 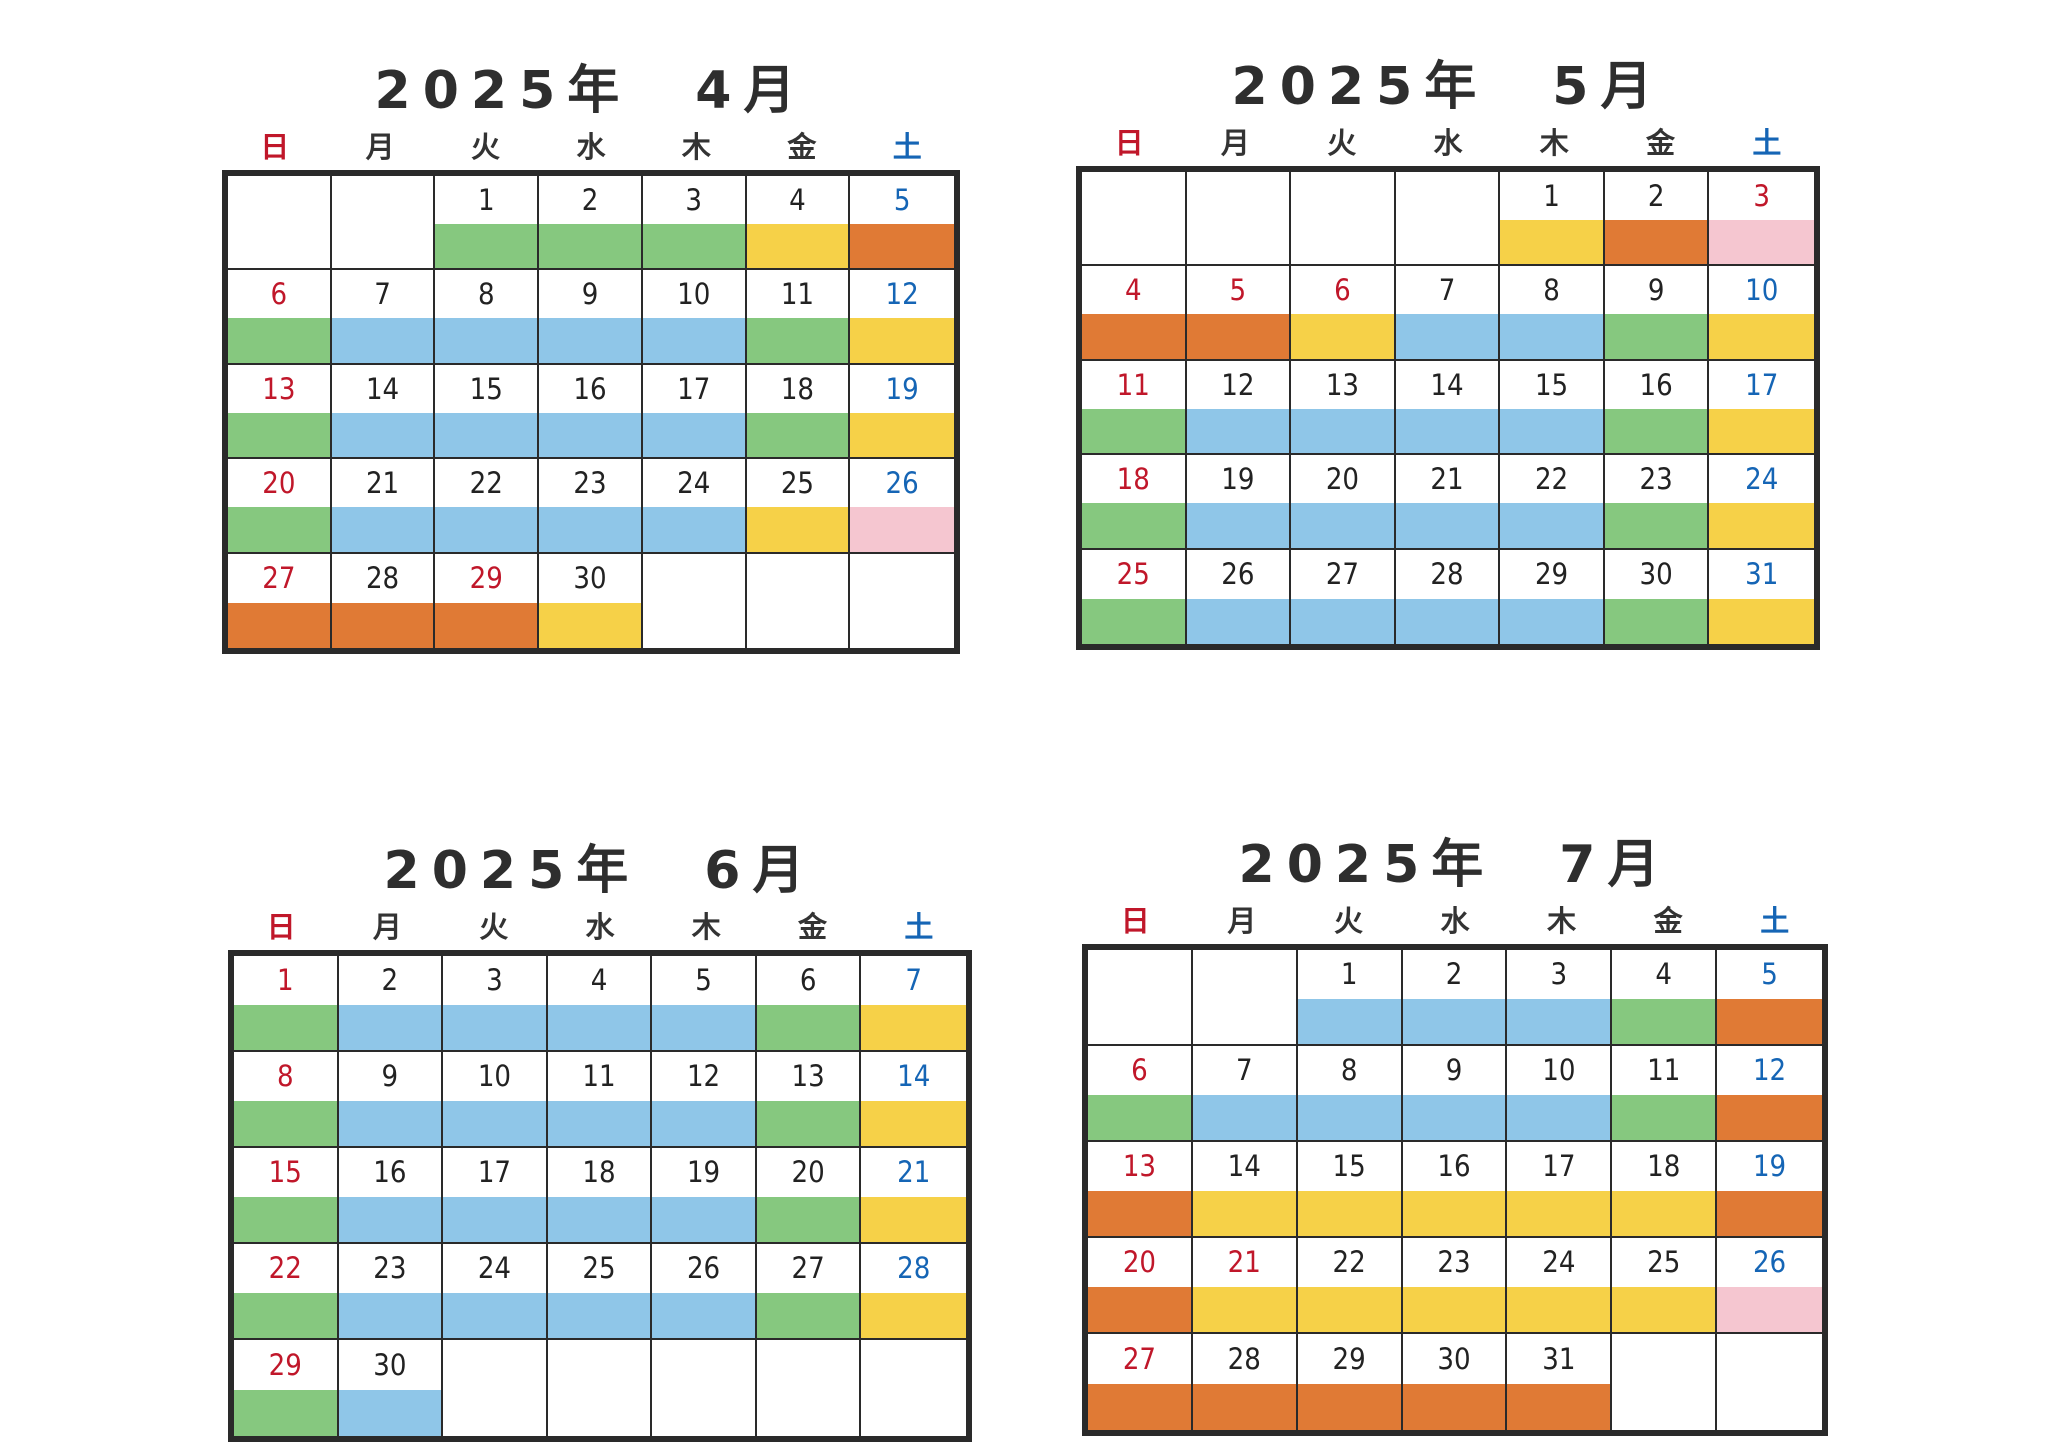 I want to click on day-cell: 8, so click(x=487, y=317).